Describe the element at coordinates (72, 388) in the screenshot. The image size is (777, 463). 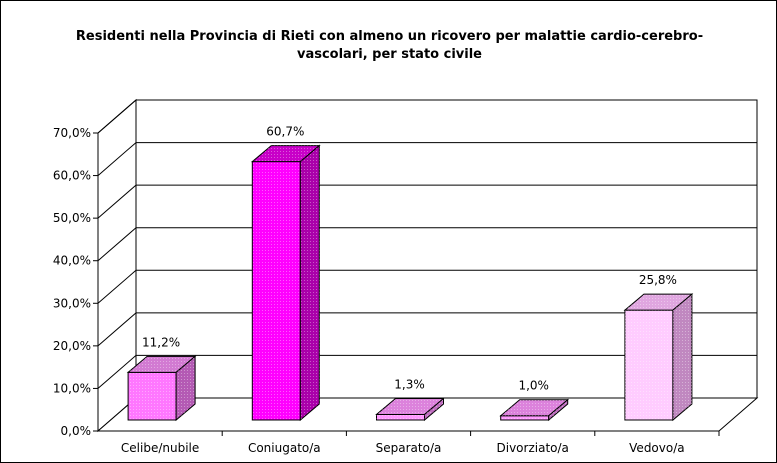
I see `y-tick-label: 10,0%` at that location.